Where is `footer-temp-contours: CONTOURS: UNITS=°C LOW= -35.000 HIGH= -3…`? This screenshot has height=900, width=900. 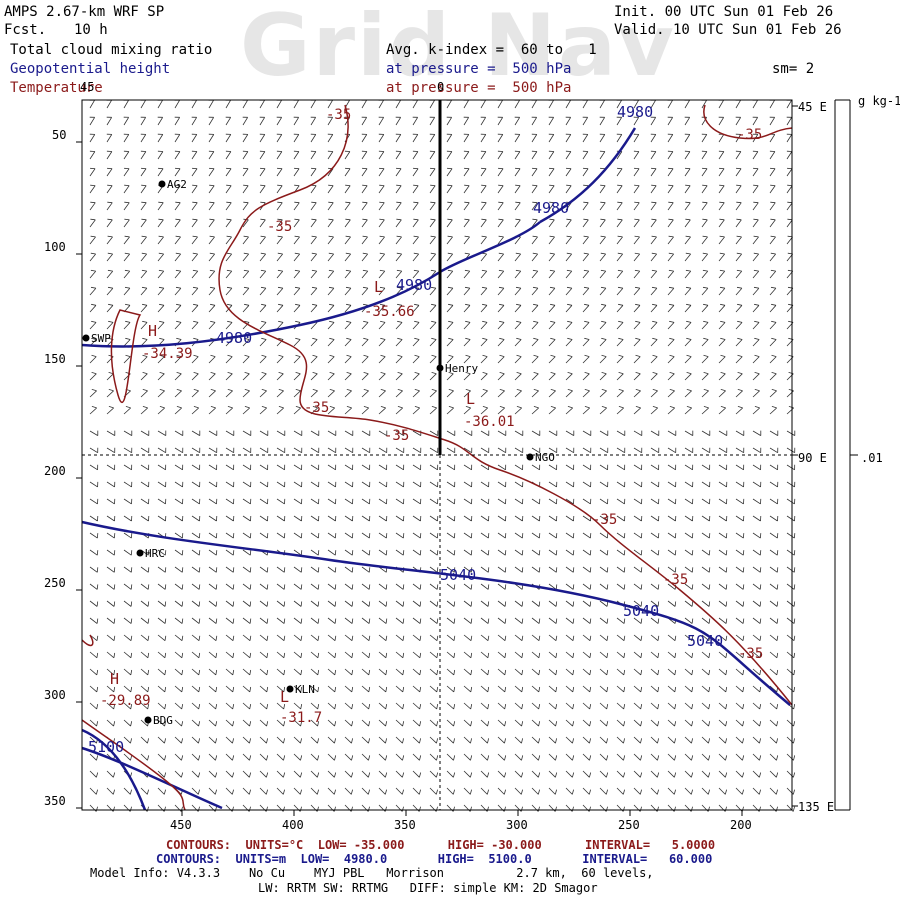 footer-temp-contours: CONTOURS: UNITS=°C LOW= -35.000 HIGH= -3… is located at coordinates (441, 845).